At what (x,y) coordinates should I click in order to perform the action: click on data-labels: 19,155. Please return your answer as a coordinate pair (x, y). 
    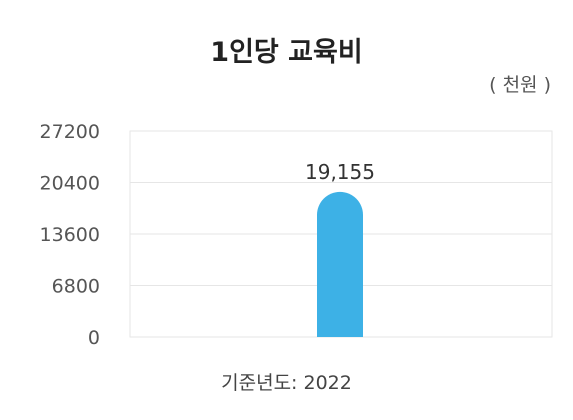
    Looking at the image, I should click on (340, 172).